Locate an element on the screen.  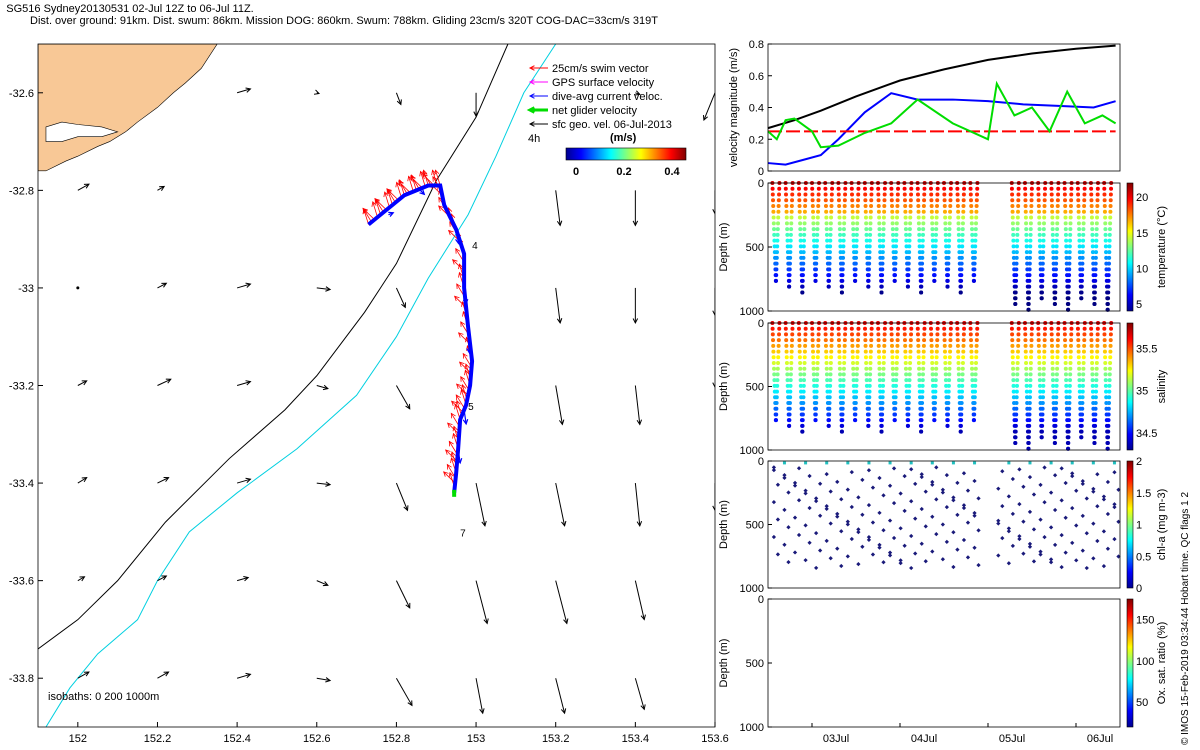
swim-vector is located at coordinates (380, 204).